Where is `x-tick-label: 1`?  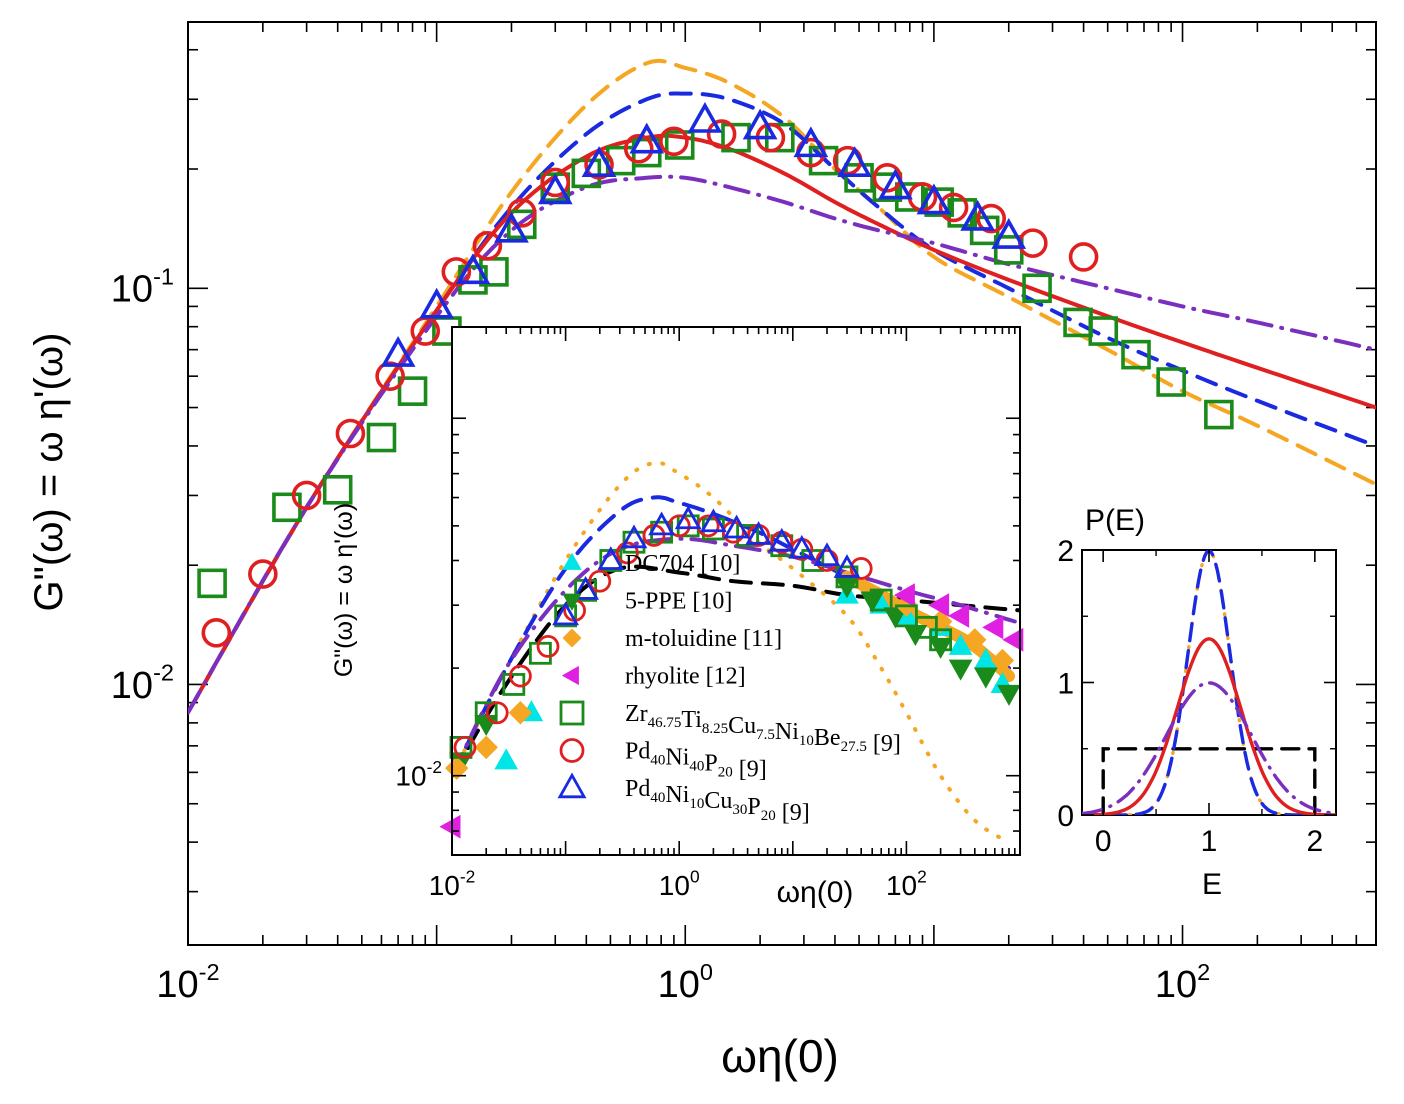 x-tick-label: 1 is located at coordinates (1209, 841).